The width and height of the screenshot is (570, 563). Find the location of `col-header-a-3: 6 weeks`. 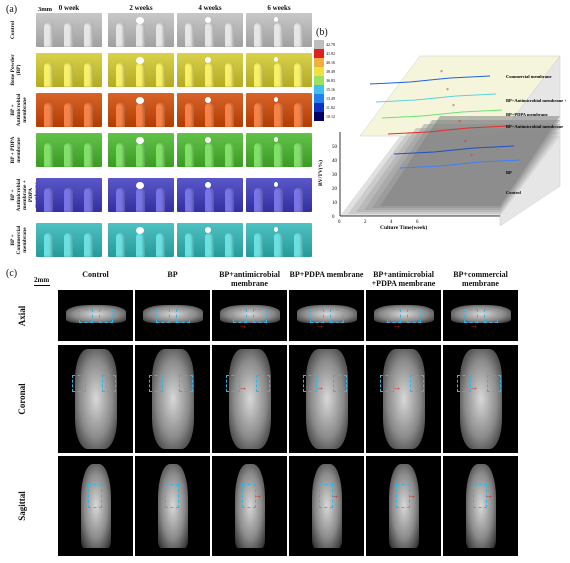

col-header-a-3: 6 weeks is located at coordinates (279, 8).